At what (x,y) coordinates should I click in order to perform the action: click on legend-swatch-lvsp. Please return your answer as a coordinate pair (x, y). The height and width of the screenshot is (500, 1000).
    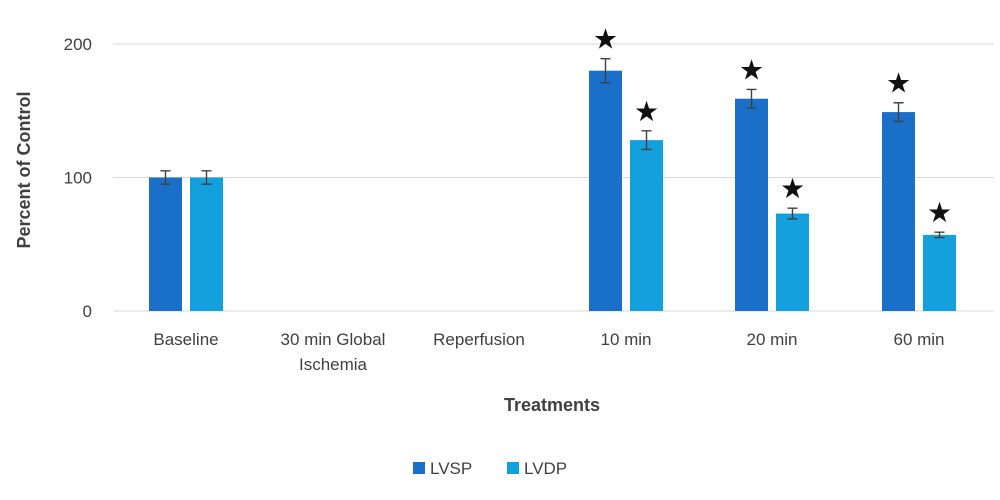
    Looking at the image, I should click on (419, 468).